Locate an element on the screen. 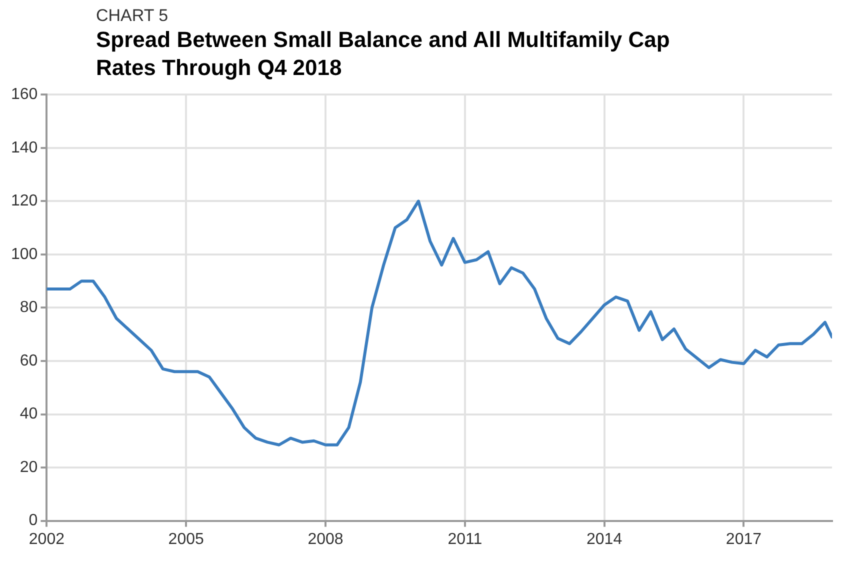  chart-title: Spread Between Small Balance and All Multifamily Cap Rates Through Q4 2018 is located at coordinates (383, 54).